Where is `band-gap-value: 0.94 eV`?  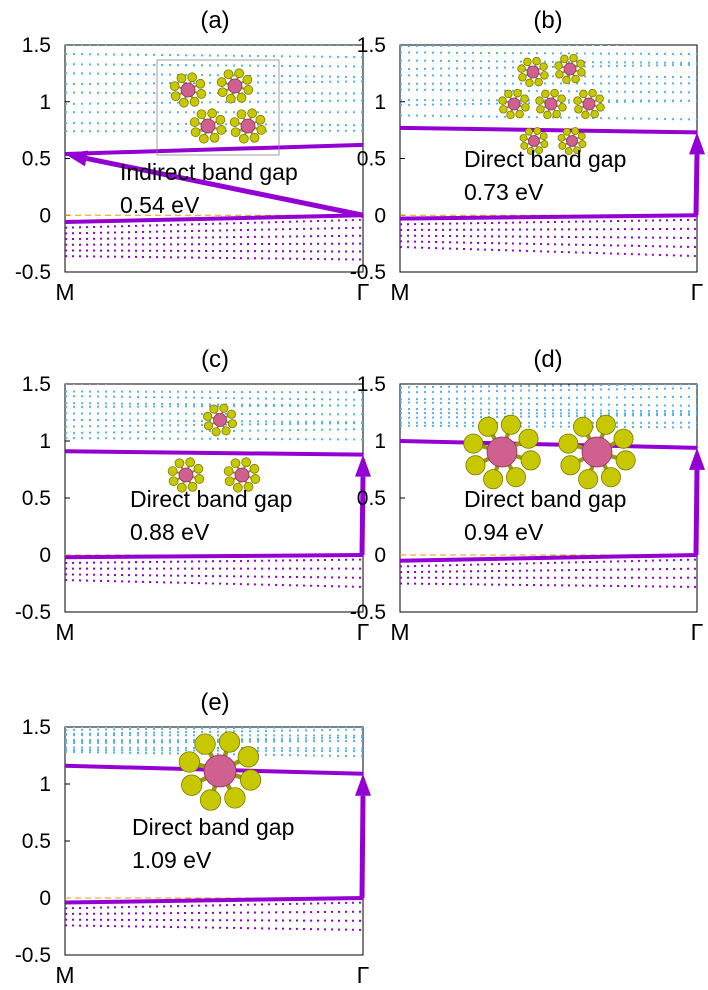
band-gap-value: 0.94 eV is located at coordinates (504, 532).